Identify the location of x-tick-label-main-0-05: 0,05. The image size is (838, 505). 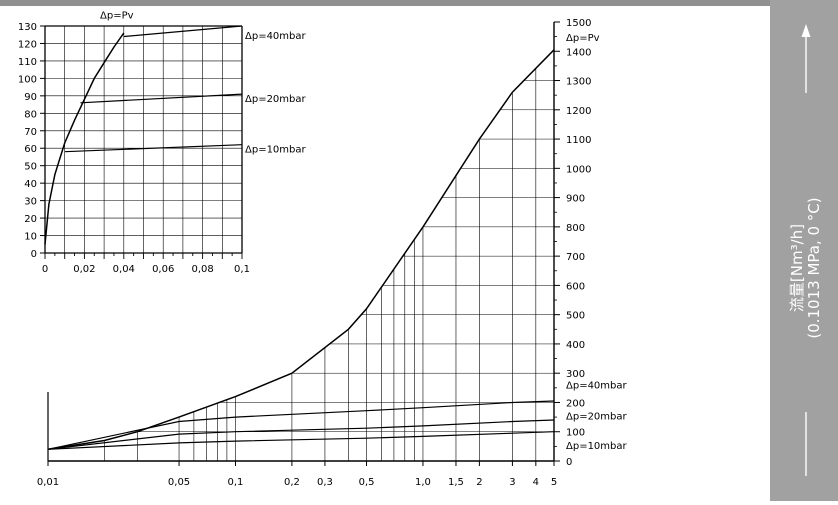
(179, 482).